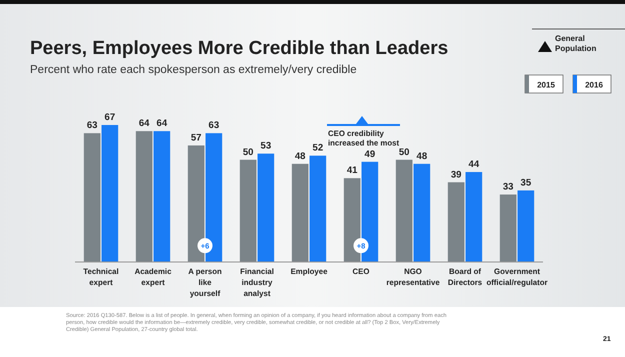 Image resolution: width=625 pixels, height=357 pixels. Describe the element at coordinates (193, 70) in the screenshot. I see `chart-subtitle: Percent who rate each spokesperson as extremely/very credible` at that location.